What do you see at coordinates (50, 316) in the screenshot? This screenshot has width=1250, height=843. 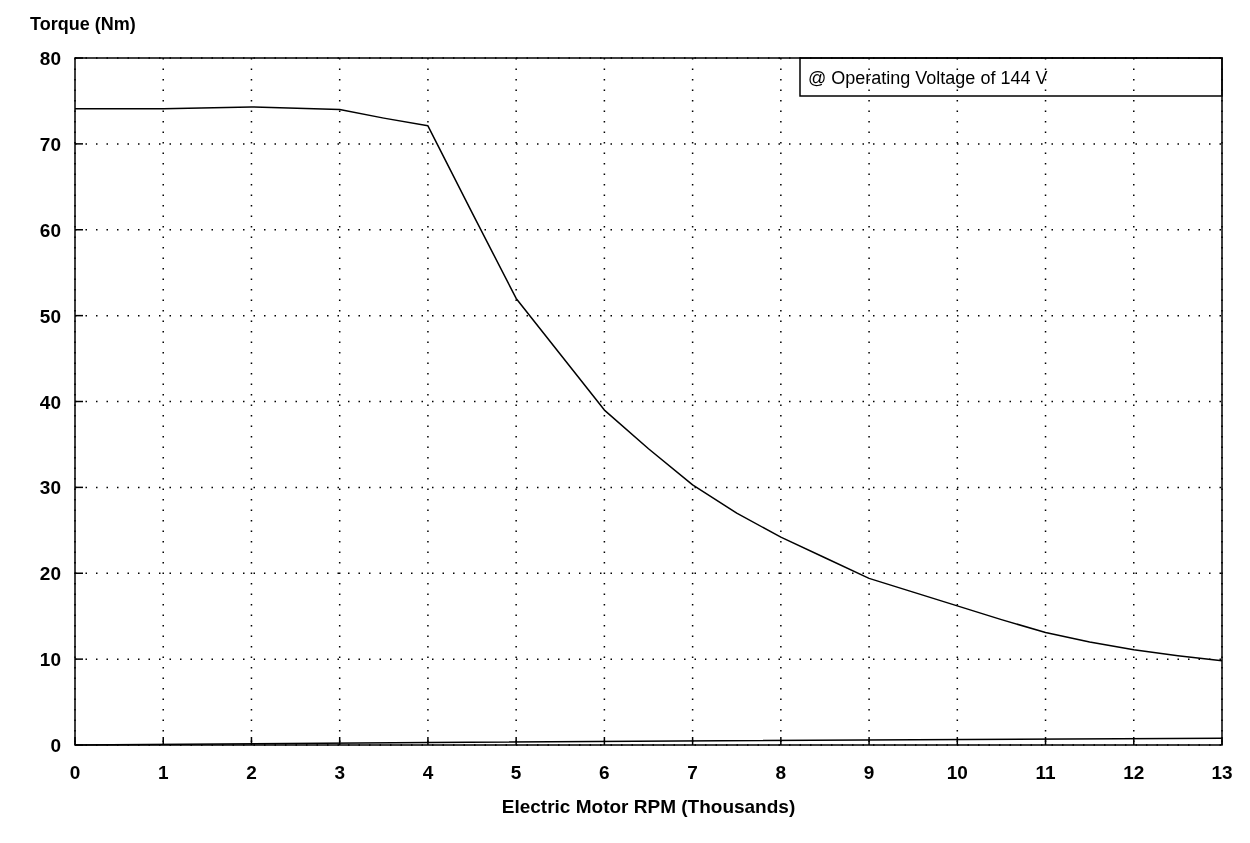 I see `y-tick-label: 50` at bounding box center [50, 316].